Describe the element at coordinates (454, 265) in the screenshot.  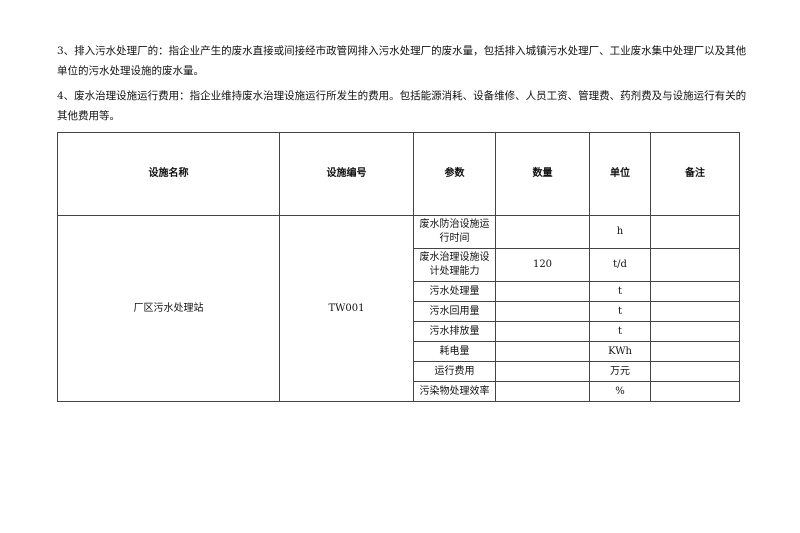
I see `param-cell: 废水治理设施设计处理能力` at that location.